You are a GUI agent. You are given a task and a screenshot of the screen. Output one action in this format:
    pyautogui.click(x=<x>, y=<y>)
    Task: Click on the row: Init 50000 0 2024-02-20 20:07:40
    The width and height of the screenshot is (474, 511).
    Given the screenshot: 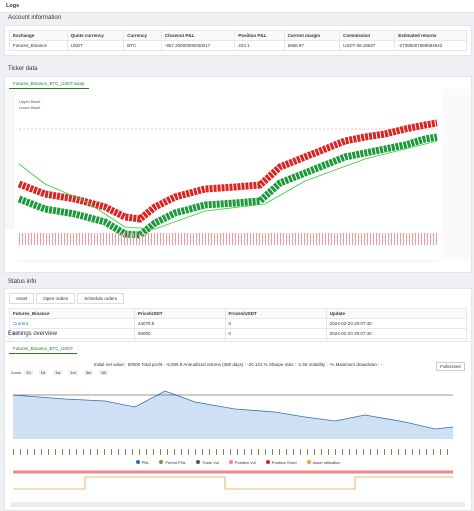 What is the action you would take?
    pyautogui.click(x=238, y=333)
    